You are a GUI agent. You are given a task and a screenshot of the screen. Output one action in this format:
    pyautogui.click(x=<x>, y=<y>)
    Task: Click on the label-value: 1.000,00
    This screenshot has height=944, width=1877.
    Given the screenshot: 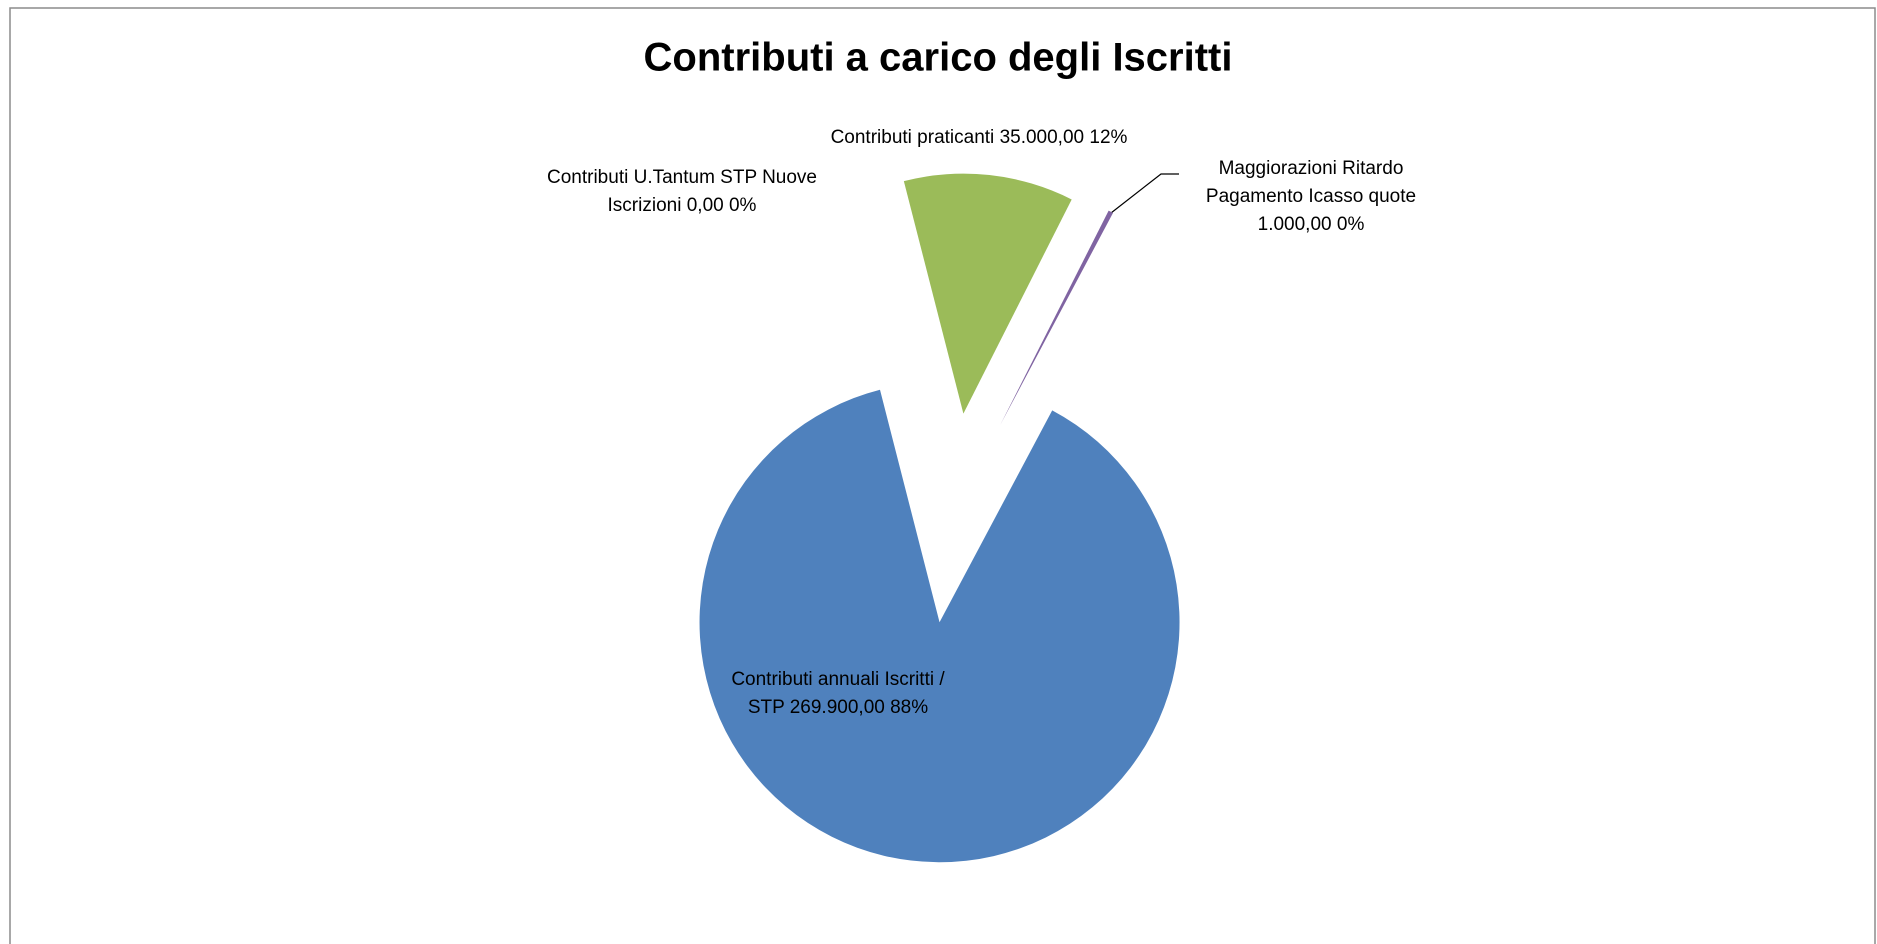 What is the action you would take?
    pyautogui.click(x=1294, y=224)
    